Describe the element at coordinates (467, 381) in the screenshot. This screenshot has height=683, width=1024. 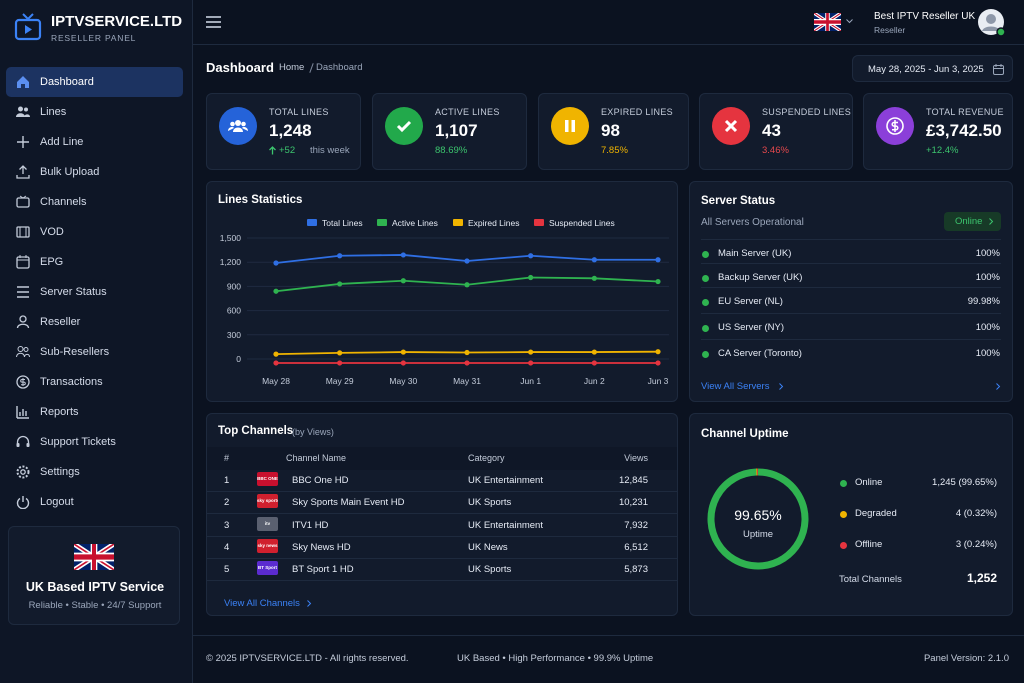
I see `x-tick-label: May 31` at that location.